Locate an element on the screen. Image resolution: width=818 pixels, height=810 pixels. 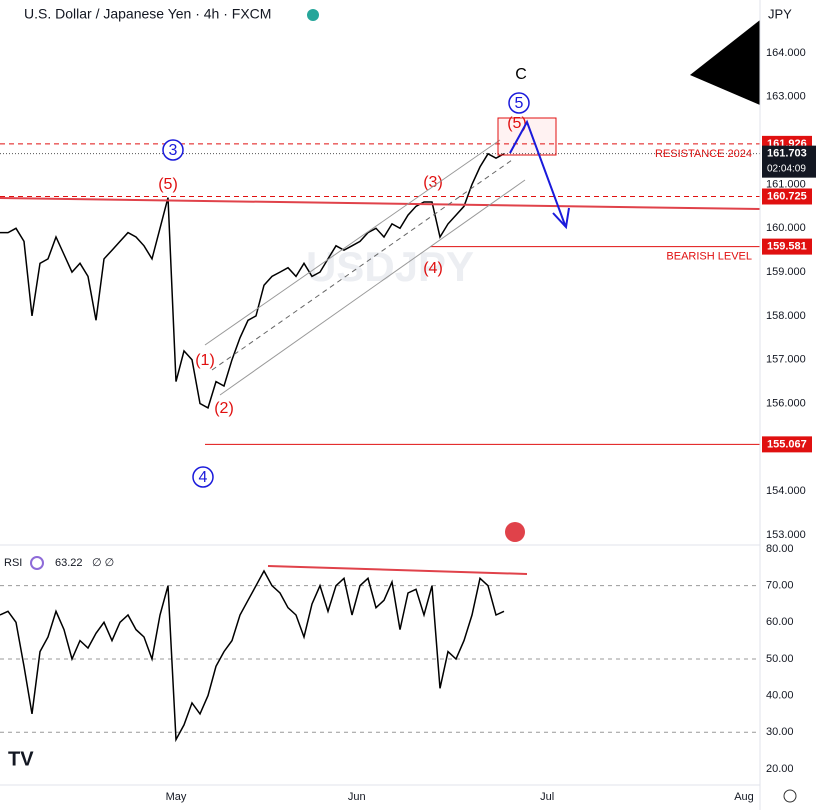
y-tick-label: 20.00 is located at coordinates (780, 769).